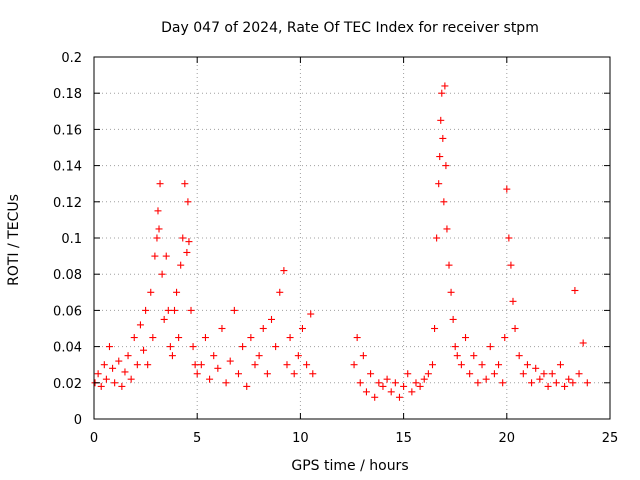  What do you see at coordinates (300, 438) in the screenshot?
I see `x-tick-label: 10` at bounding box center [300, 438].